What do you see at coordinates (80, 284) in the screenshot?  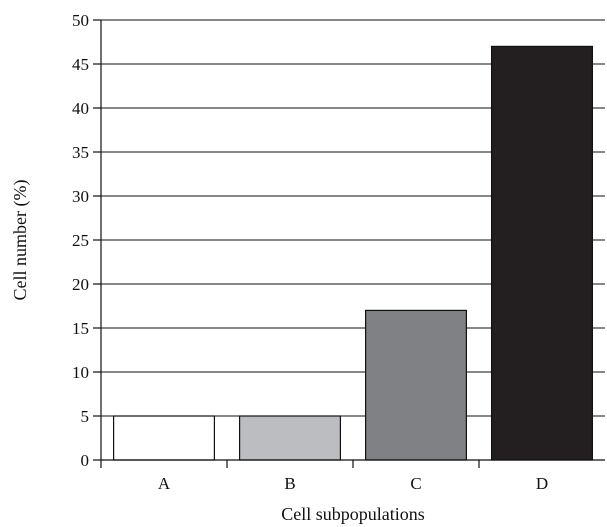 I see `y-tick-label-20: 20` at bounding box center [80, 284].